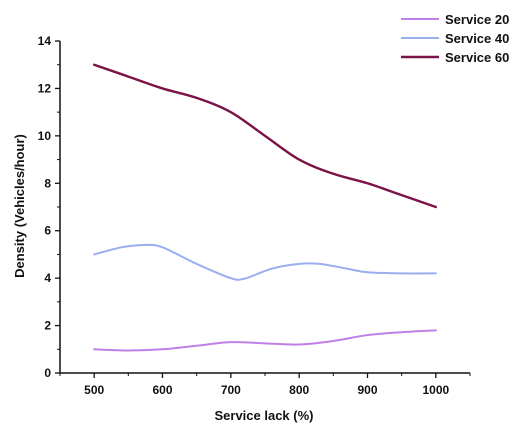 Image resolution: width=531 pixels, height=432 pixels. Describe the element at coordinates (47, 183) in the screenshot. I see `y-tick-label: 8` at that location.